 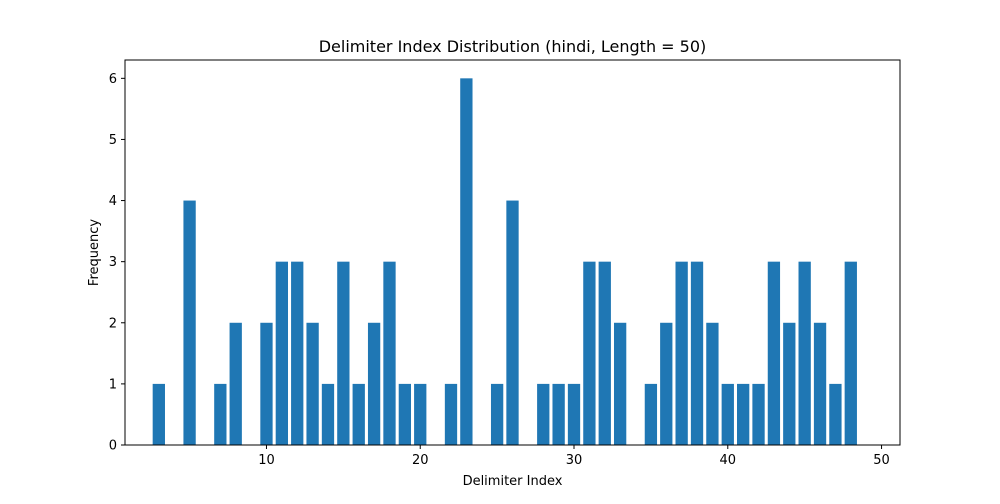 I want to click on y-tick-label: 1, so click(x=113, y=384).